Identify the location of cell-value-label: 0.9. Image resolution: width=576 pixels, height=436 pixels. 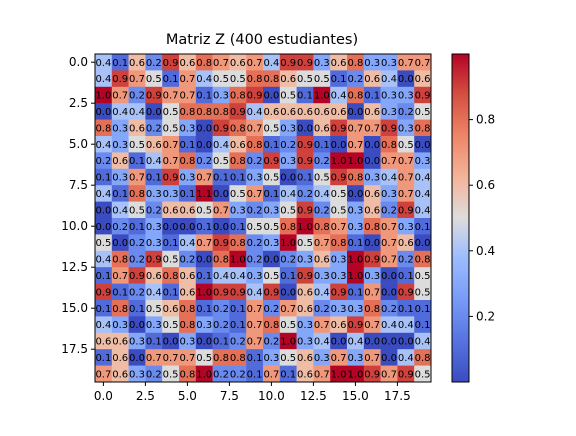
(423, 96).